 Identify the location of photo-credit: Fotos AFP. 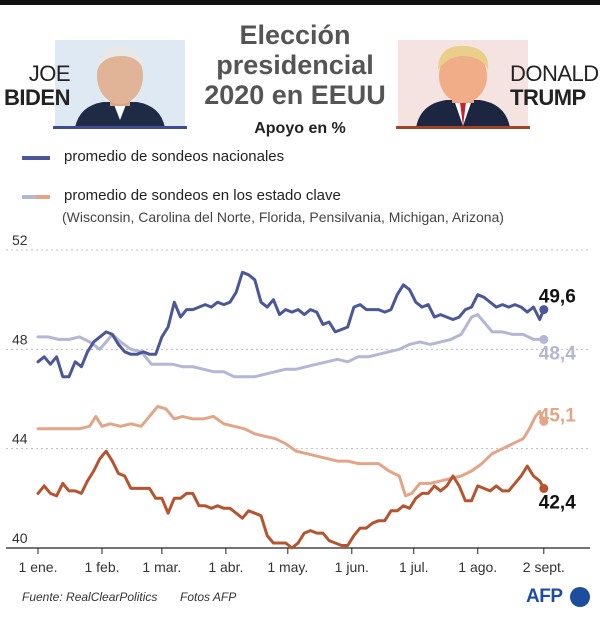
(208, 597).